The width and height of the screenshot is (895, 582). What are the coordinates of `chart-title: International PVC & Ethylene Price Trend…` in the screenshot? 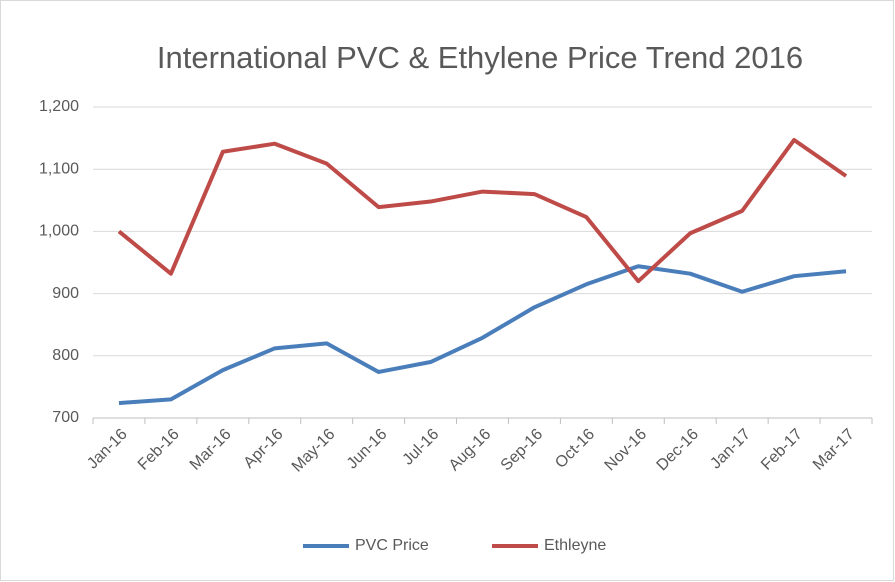 It's located at (480, 57).